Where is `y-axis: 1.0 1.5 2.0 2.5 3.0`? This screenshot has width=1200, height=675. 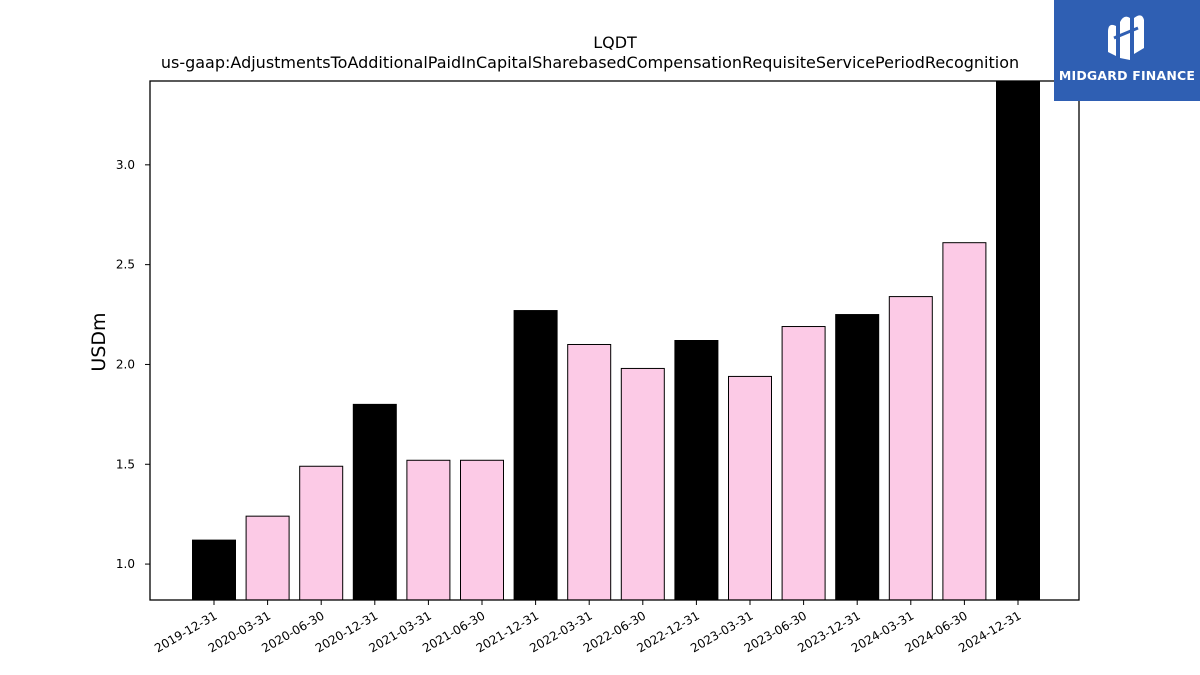 y-axis: 1.0 1.5 2.0 2.5 3.0 is located at coordinates (133, 364).